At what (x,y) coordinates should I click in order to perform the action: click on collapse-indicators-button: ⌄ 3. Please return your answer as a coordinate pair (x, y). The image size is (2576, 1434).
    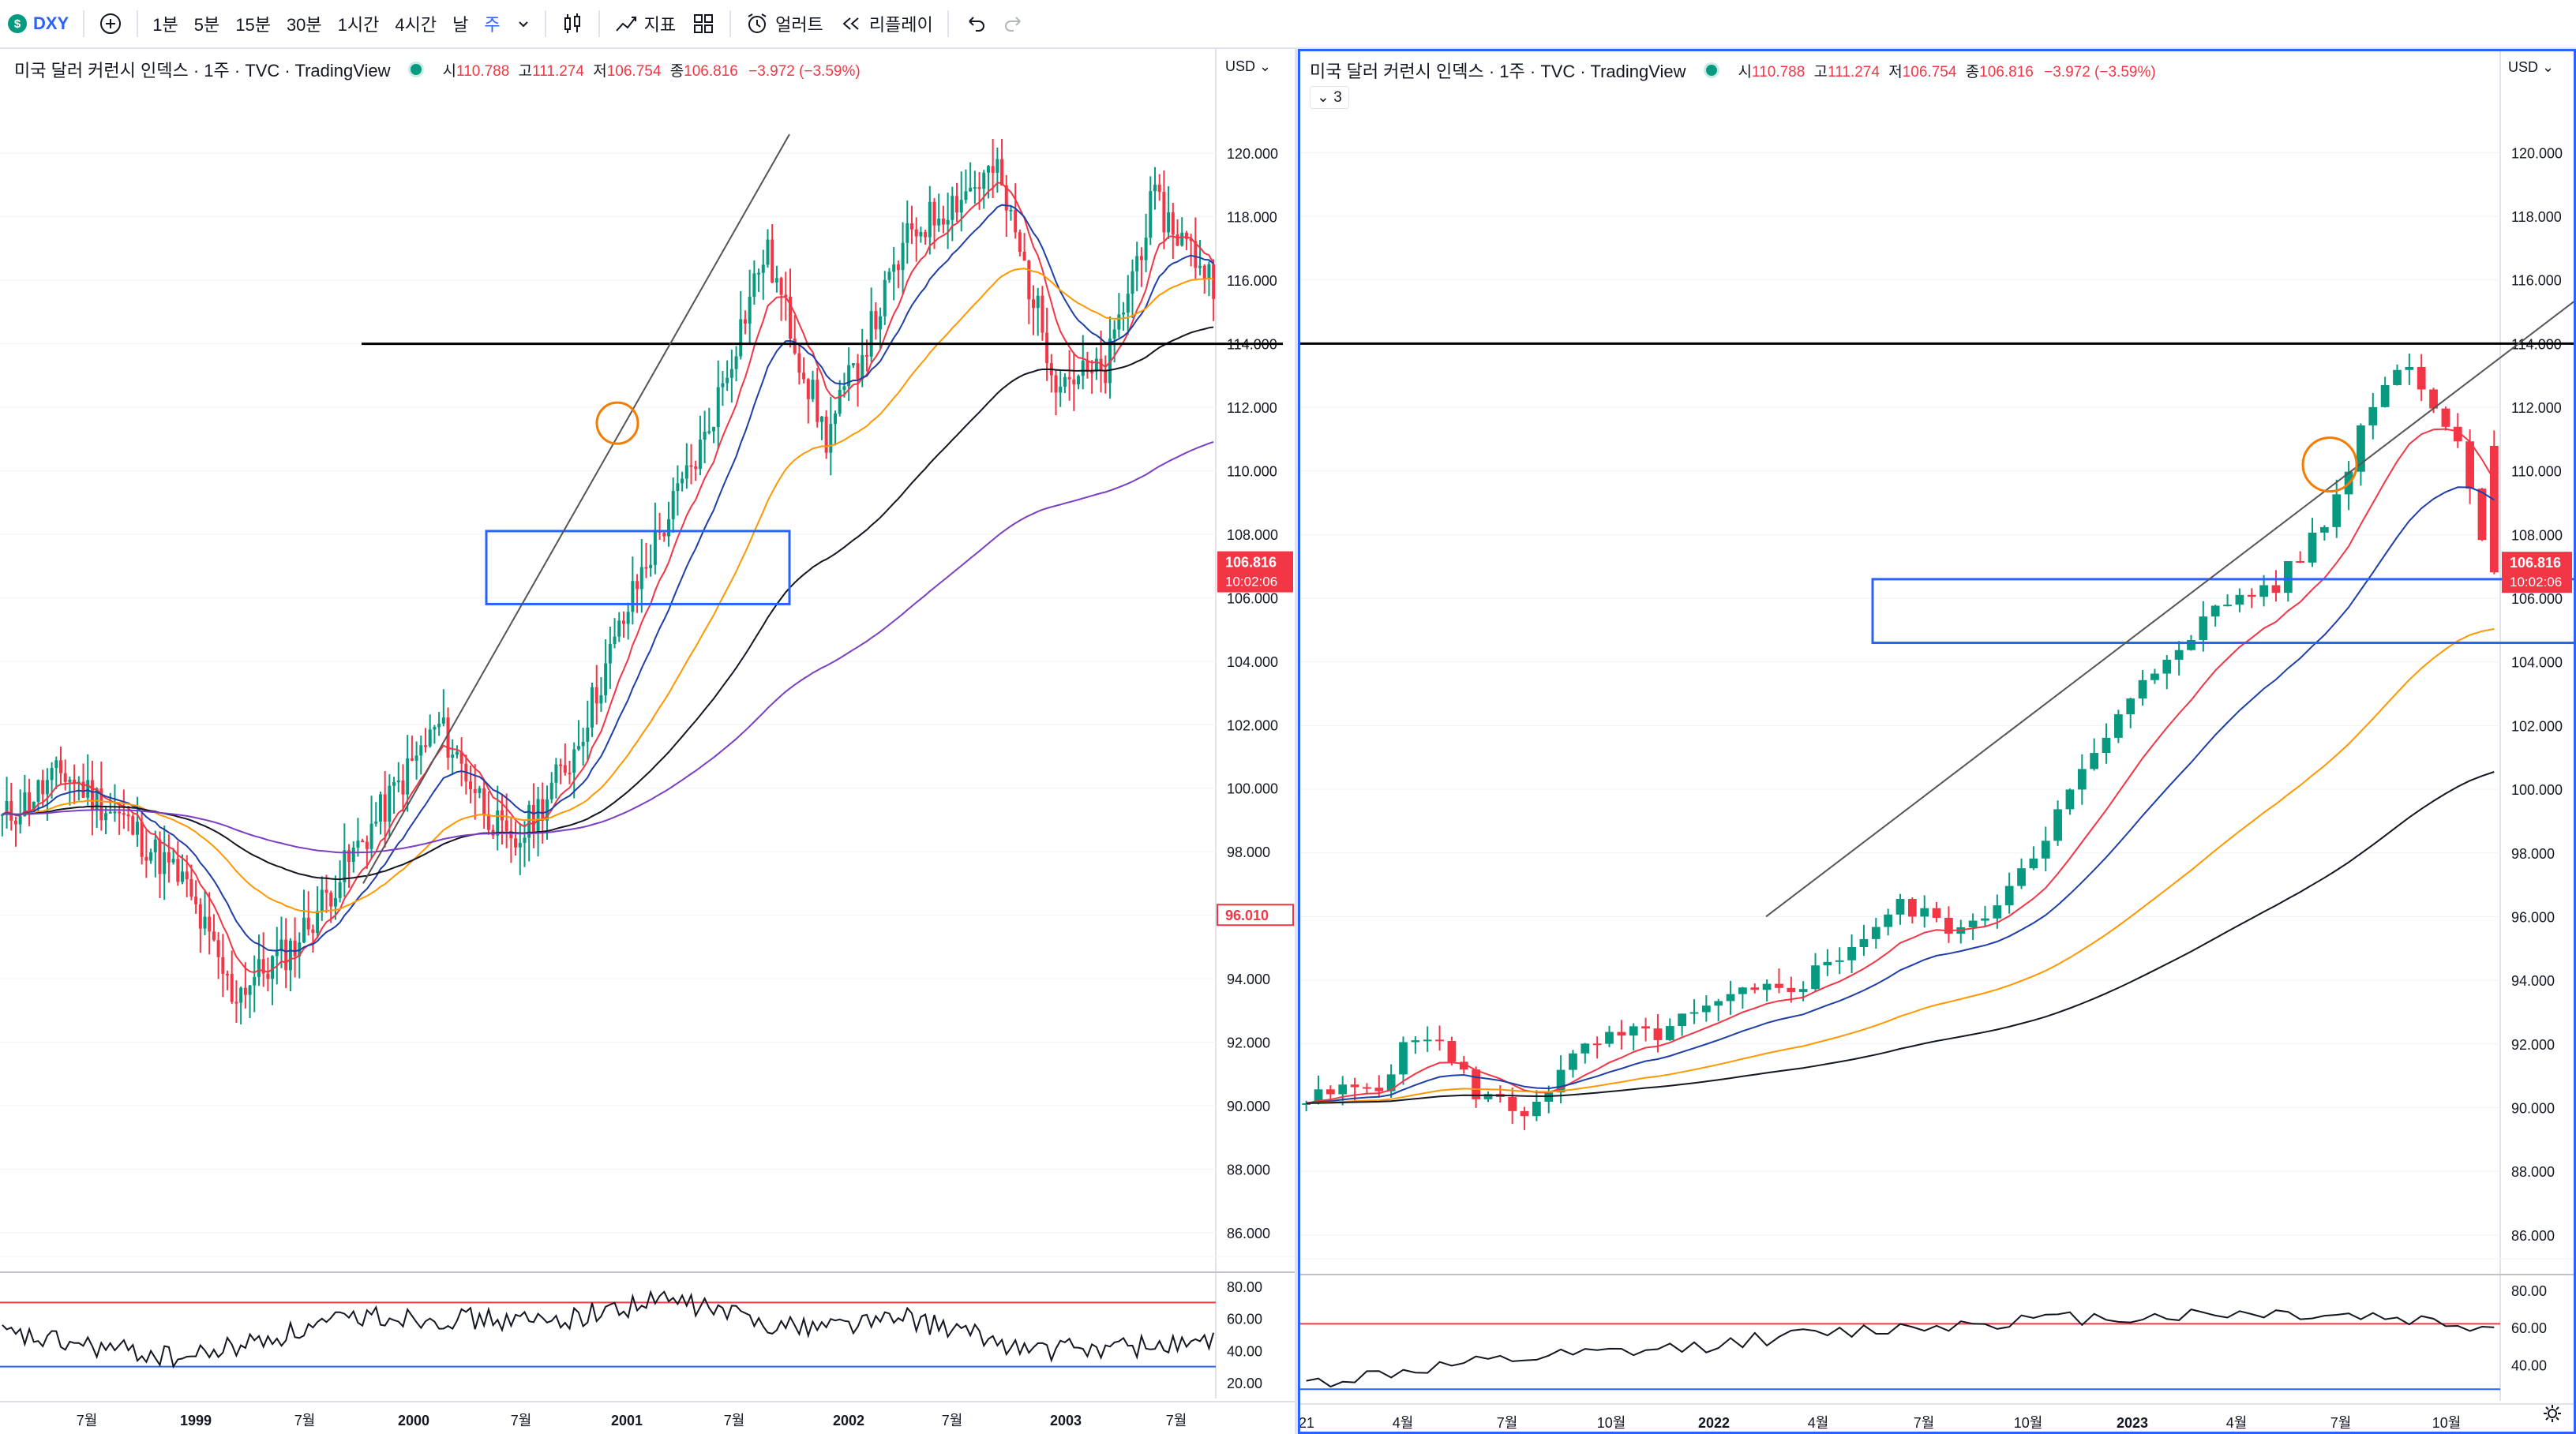
    Looking at the image, I should click on (1329, 97).